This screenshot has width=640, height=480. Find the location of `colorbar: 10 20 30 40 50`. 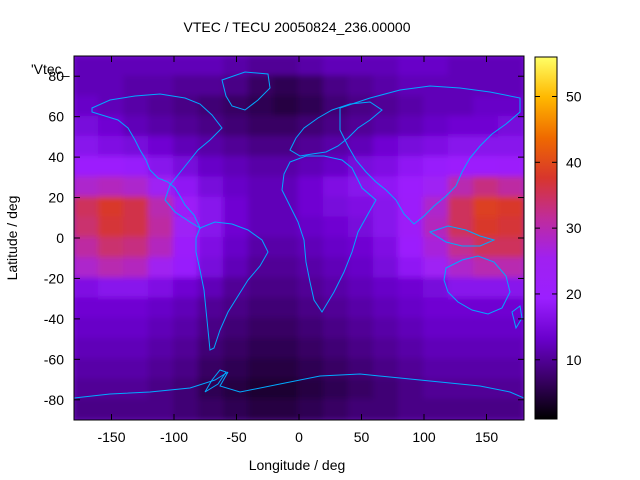

colorbar: 10 20 30 40 50 is located at coordinates (558, 238).